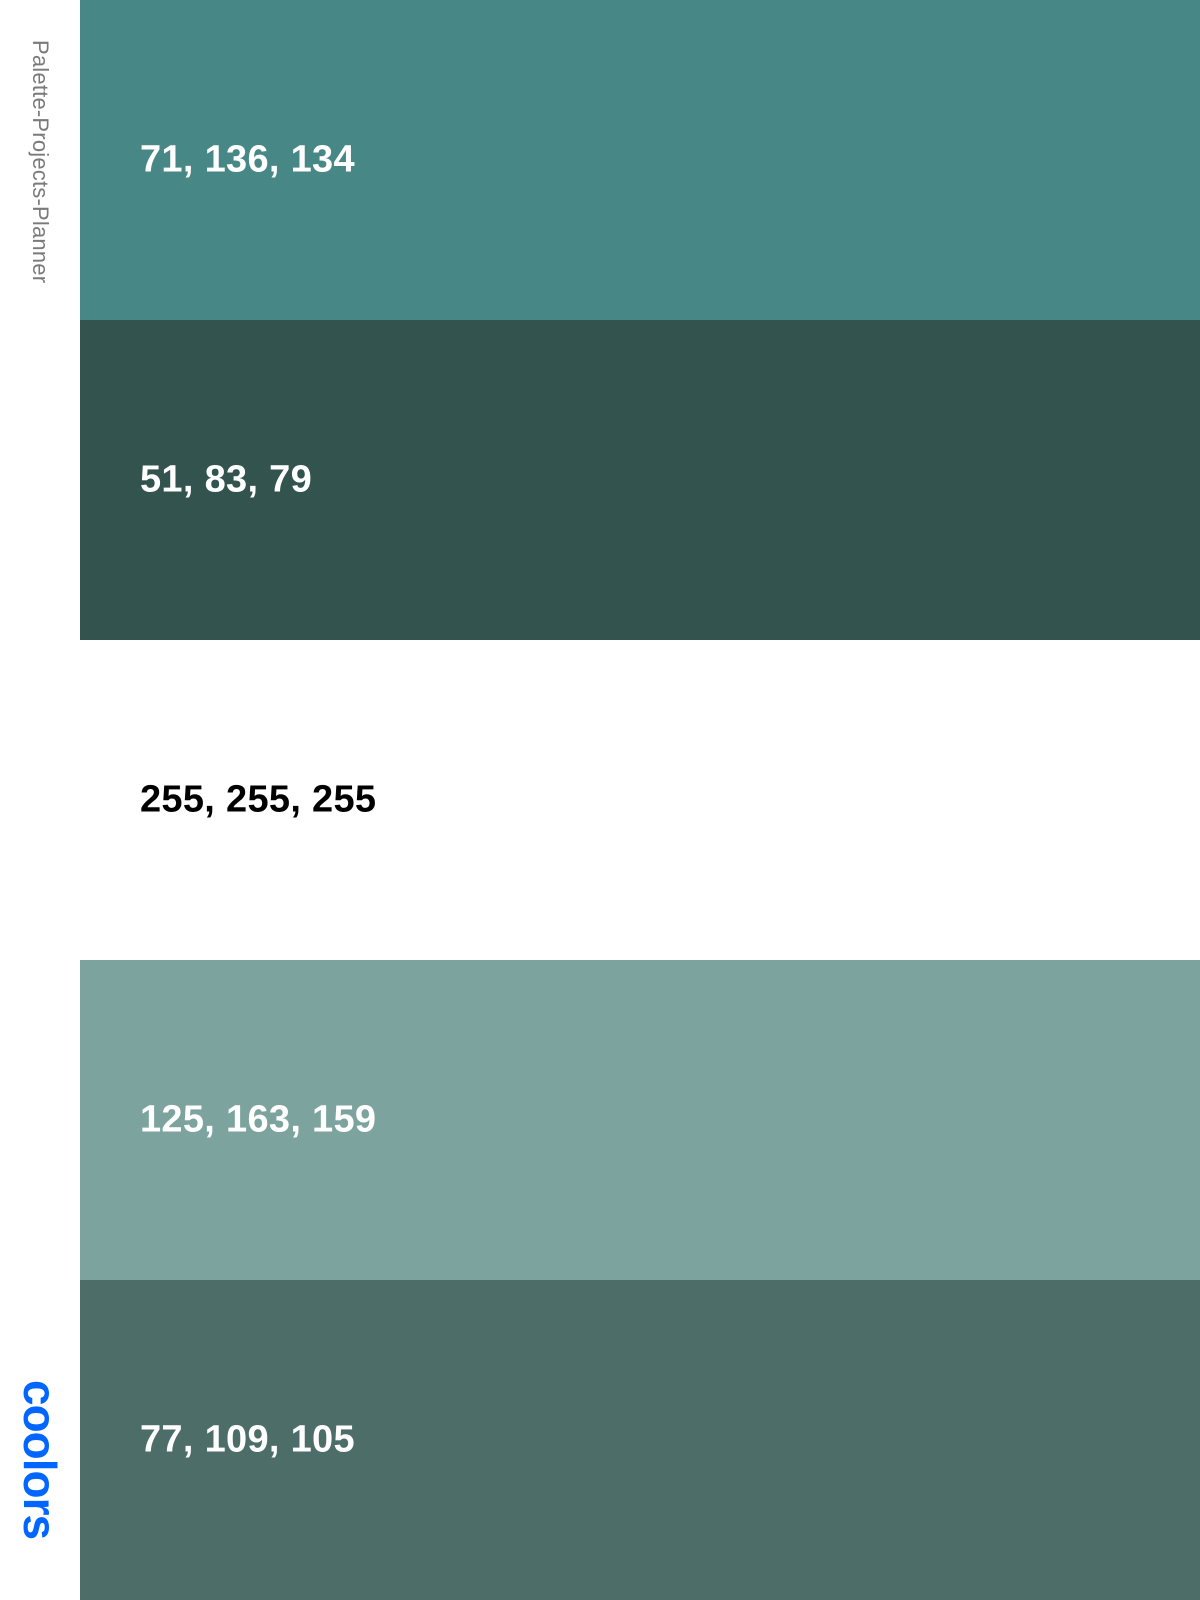  Describe the element at coordinates (40, 162) in the screenshot. I see `palette-title-text: Palette-Projects-Planner` at that location.